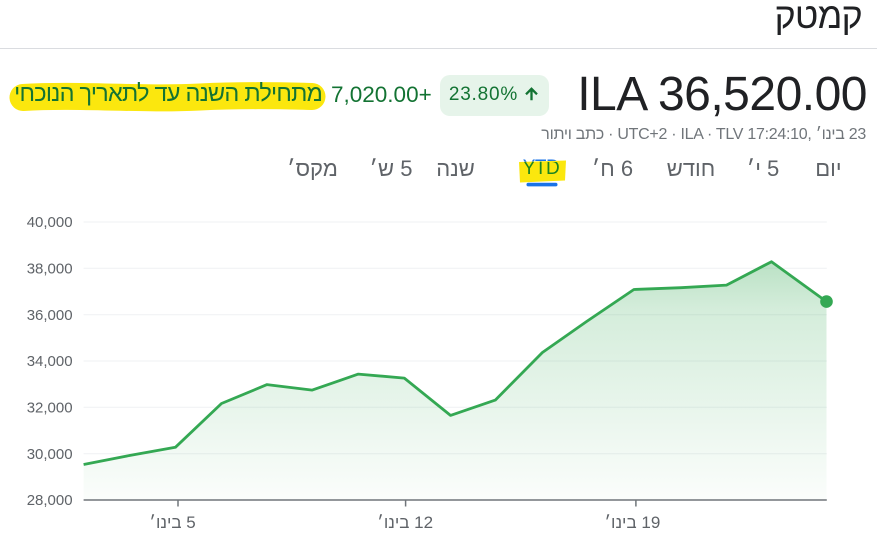 This screenshot has height=542, width=877. I want to click on svg-text: 28,000, so click(50, 500).